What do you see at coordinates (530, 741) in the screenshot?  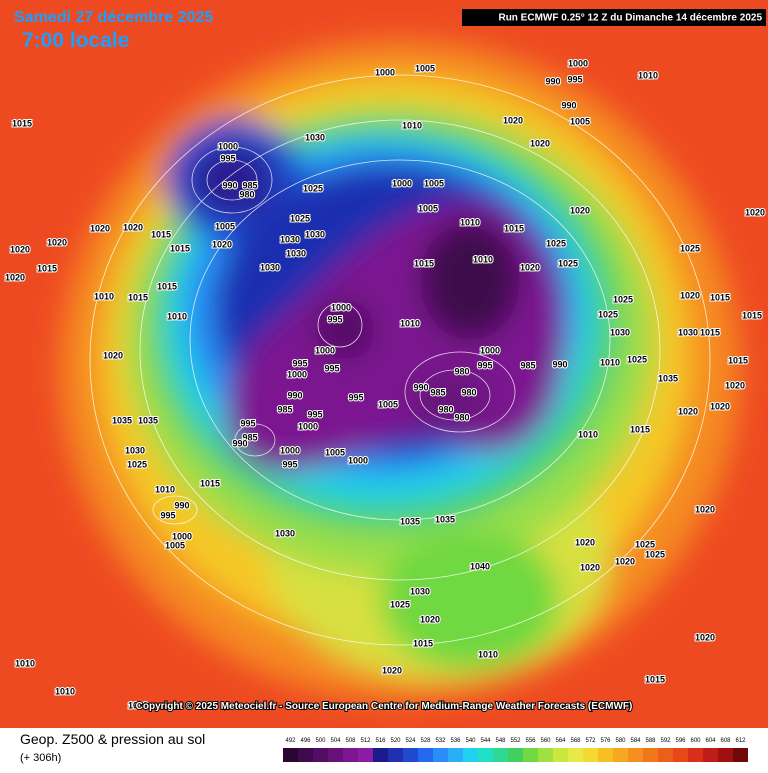 I see `colorbar-label: 556` at bounding box center [530, 741].